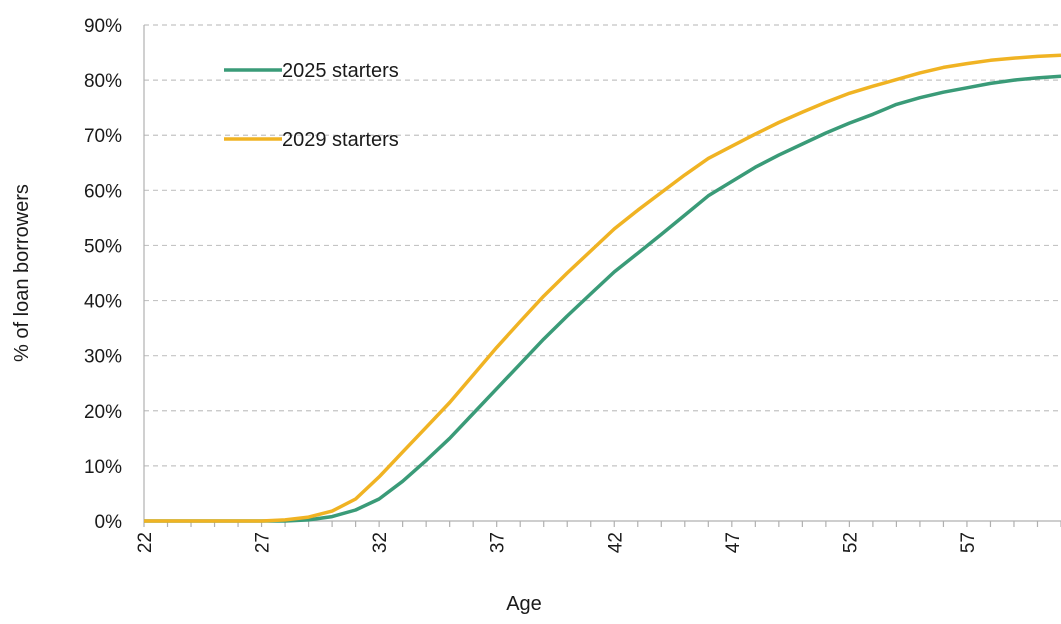 This screenshot has height=624, width=1061. Describe the element at coordinates (263, 542) in the screenshot. I see `x-tick-label: 27` at that location.